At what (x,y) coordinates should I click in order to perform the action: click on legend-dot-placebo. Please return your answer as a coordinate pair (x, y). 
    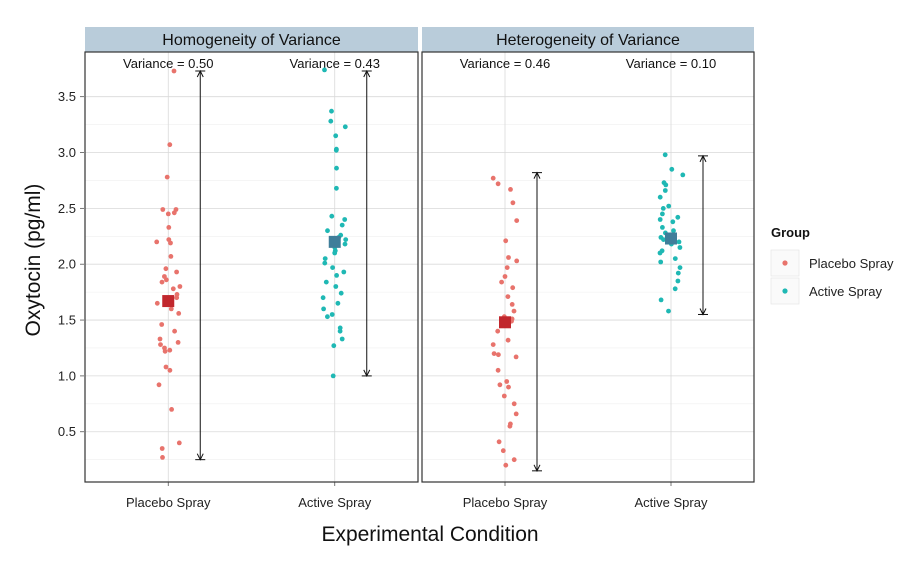
    Looking at the image, I should click on (785, 263).